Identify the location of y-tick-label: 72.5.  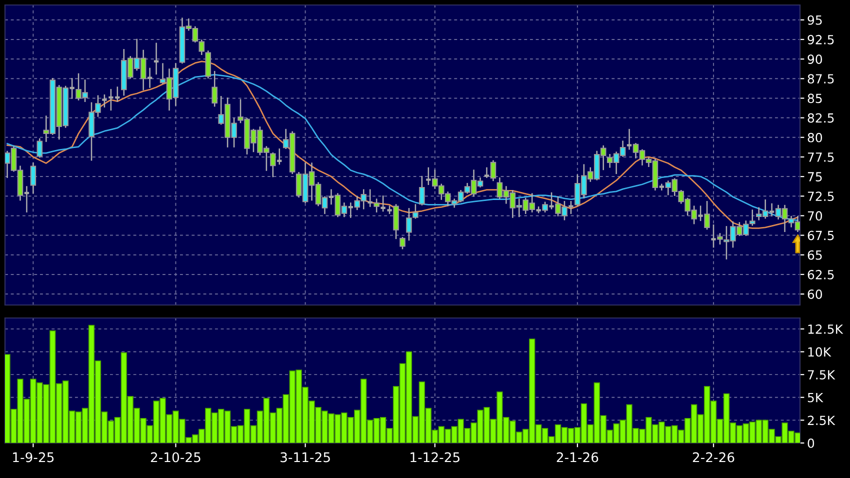
(821, 197).